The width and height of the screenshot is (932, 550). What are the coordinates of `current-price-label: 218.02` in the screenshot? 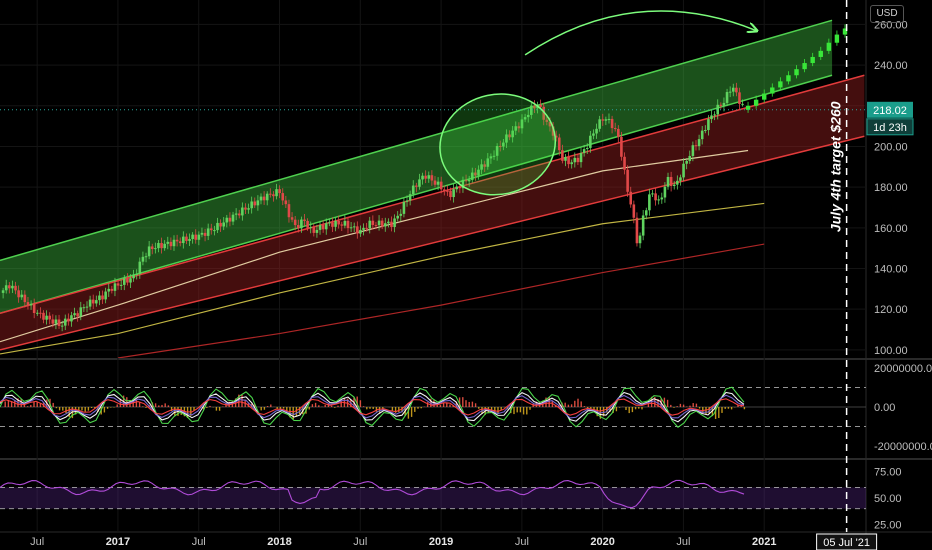 It's located at (890, 111).